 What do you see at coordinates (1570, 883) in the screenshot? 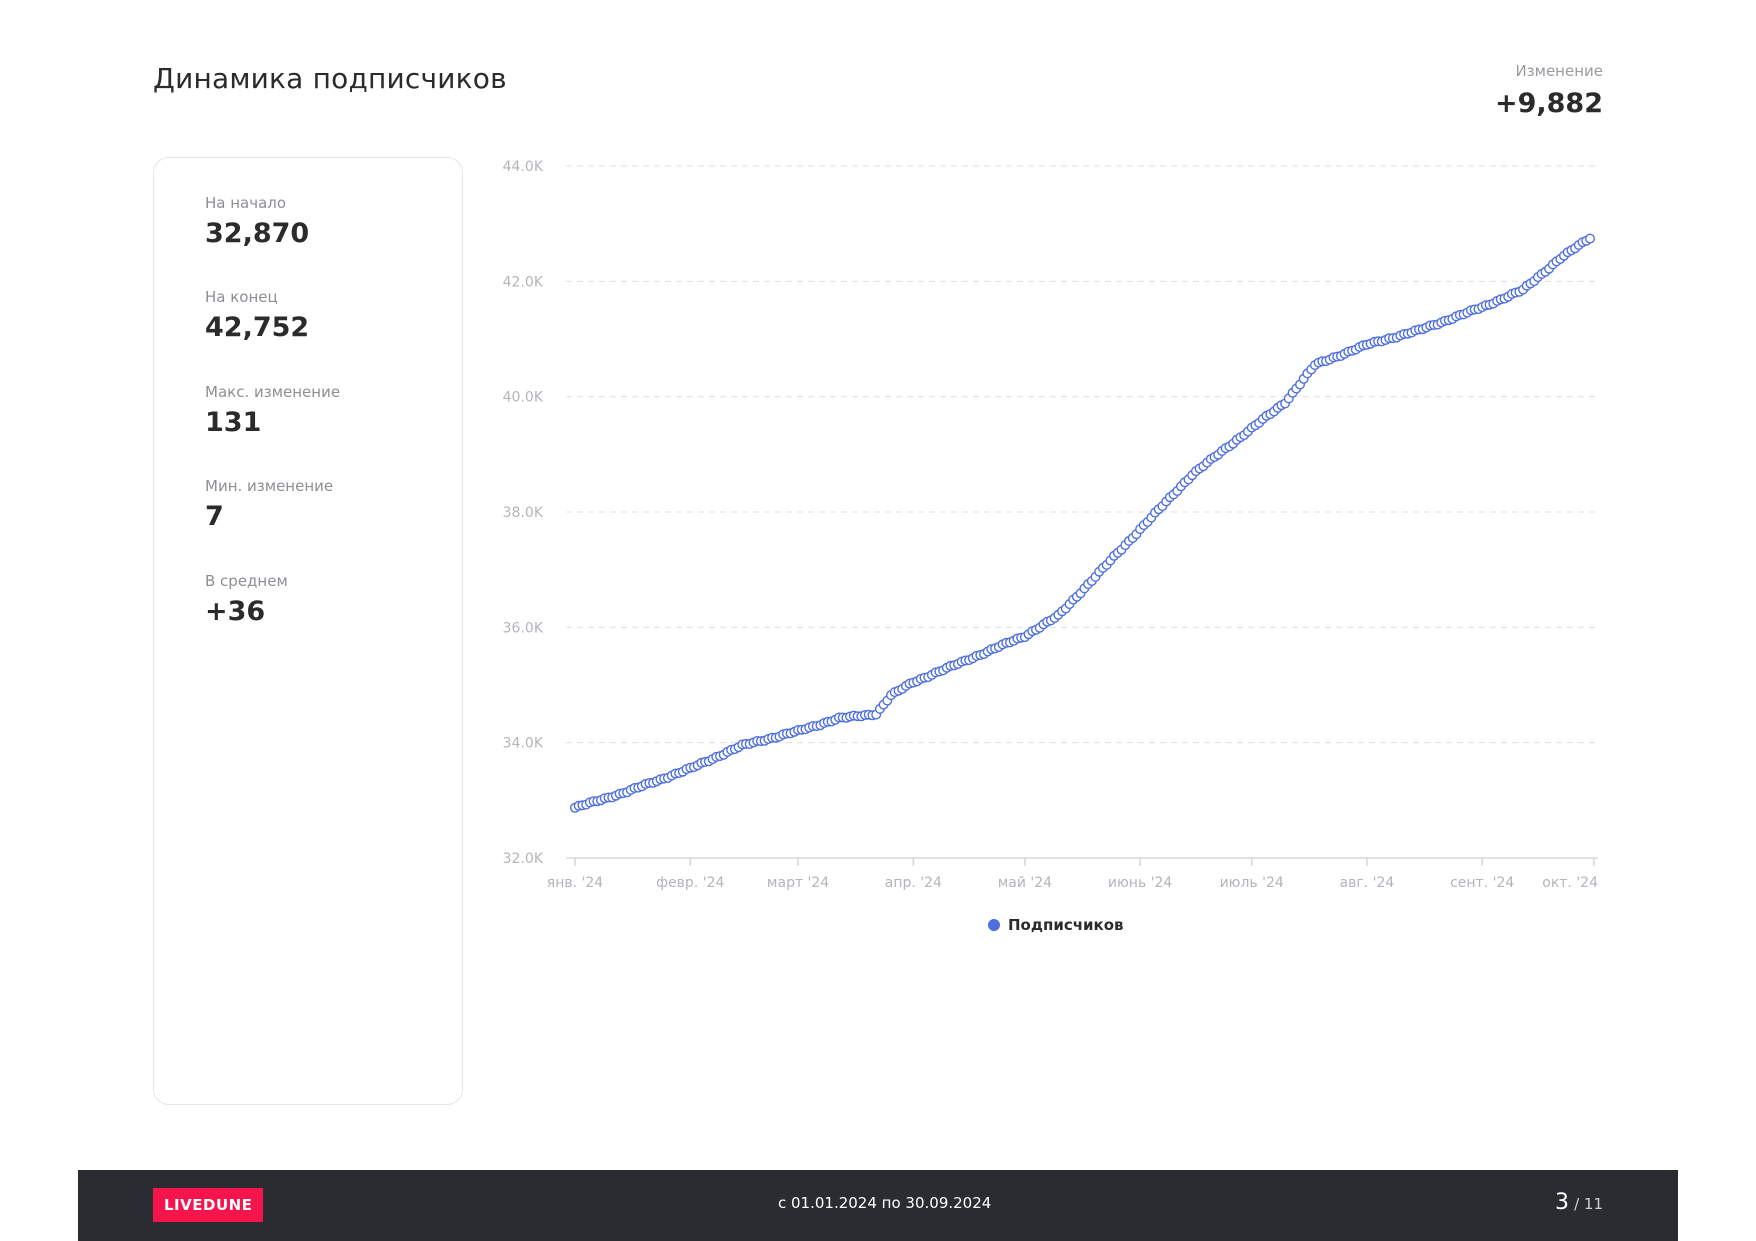
I see `x-tick-label: окт. '24` at bounding box center [1570, 883].